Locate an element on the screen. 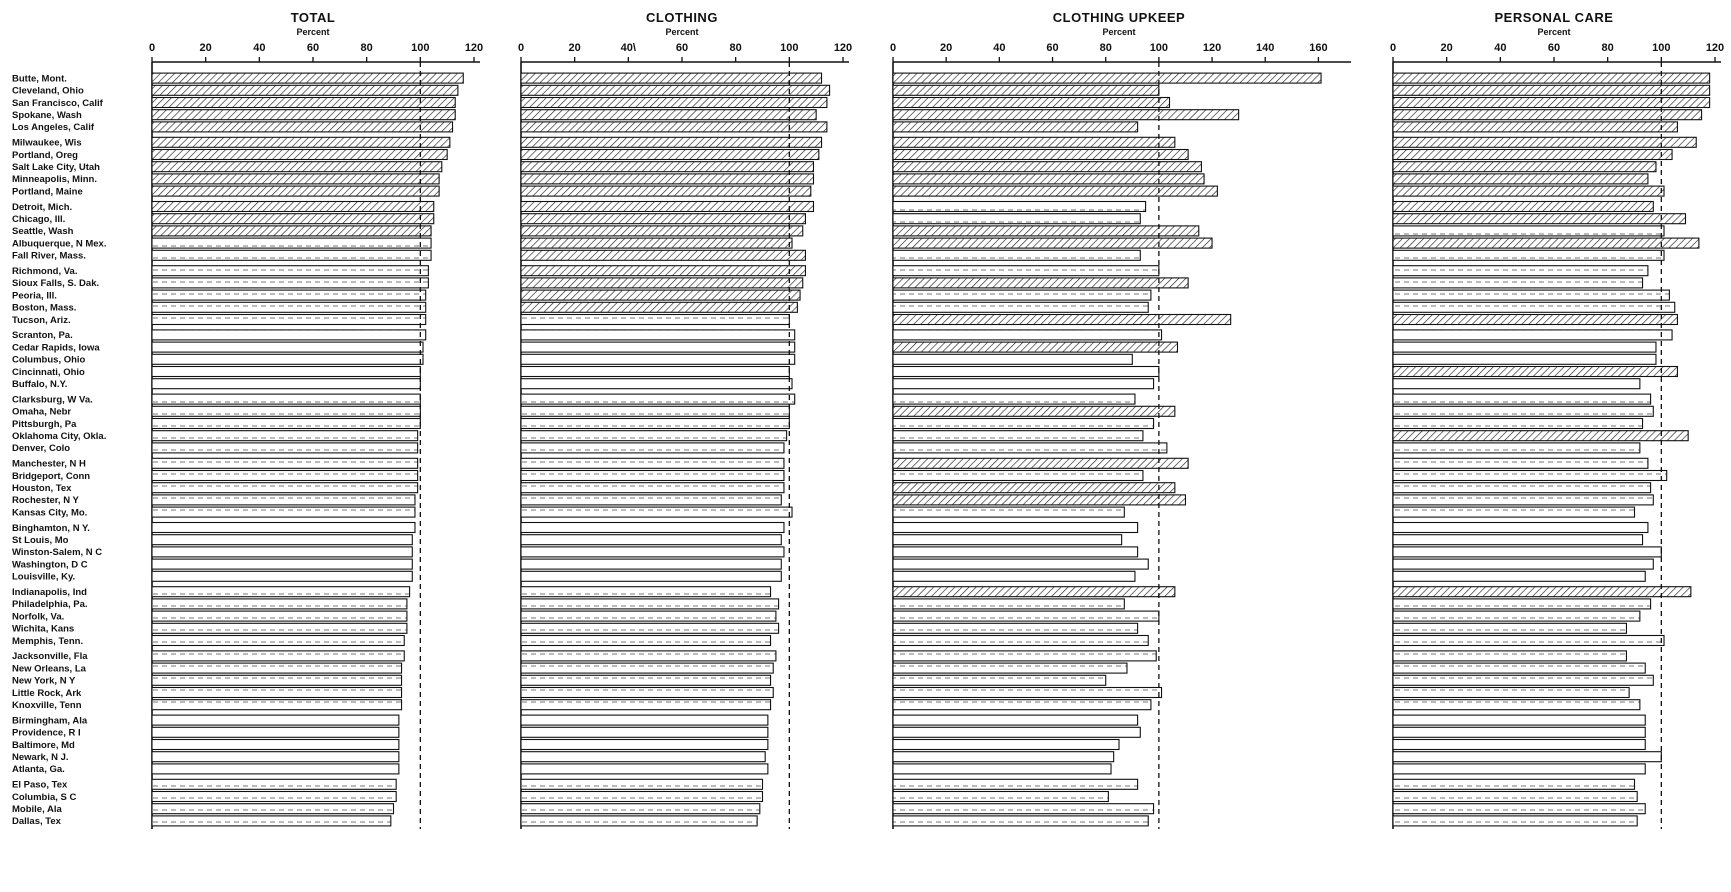  city-label: Rochester, N Y is located at coordinates (46, 500).